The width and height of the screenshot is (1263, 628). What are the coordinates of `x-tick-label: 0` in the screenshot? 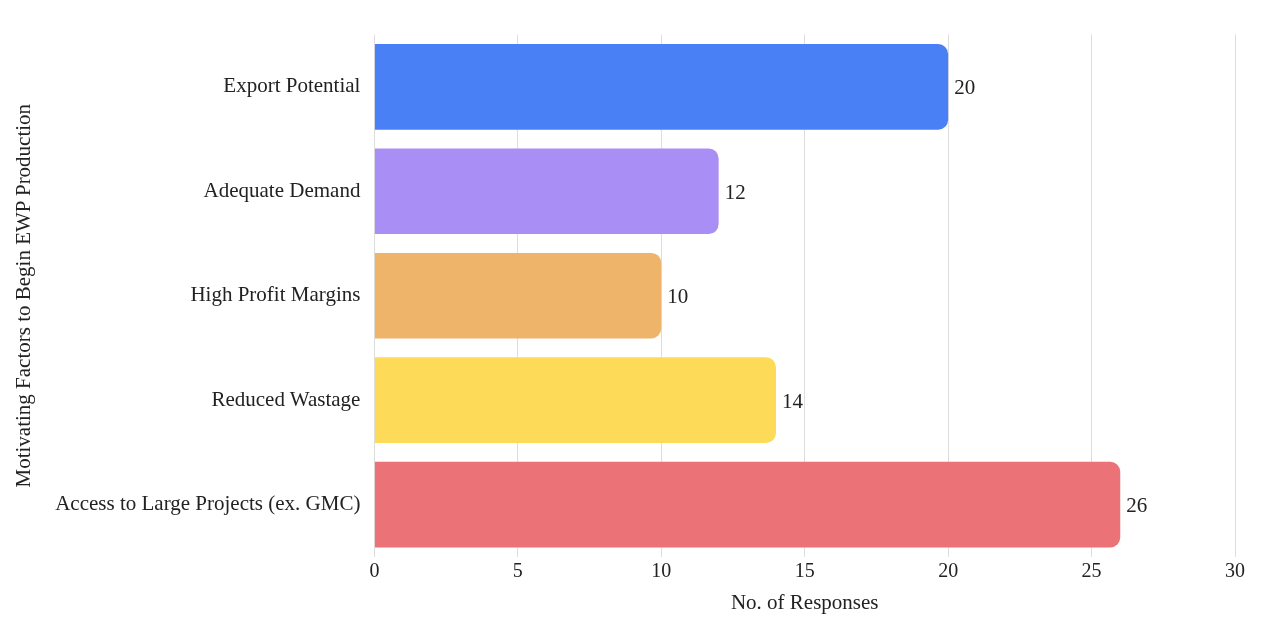 It's located at (374, 570).